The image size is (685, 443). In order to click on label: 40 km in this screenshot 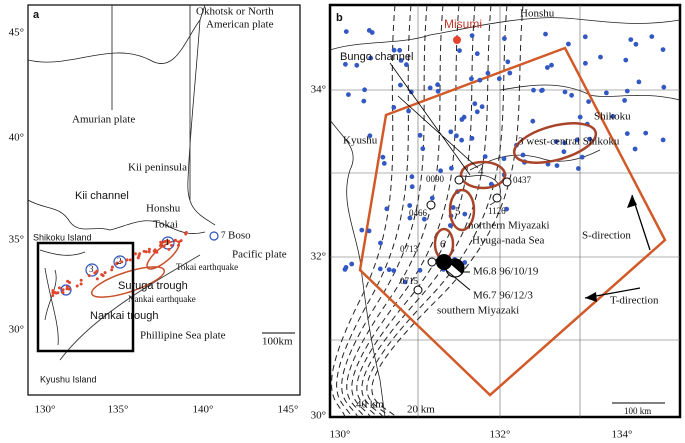, I will do `click(370, 405)`.